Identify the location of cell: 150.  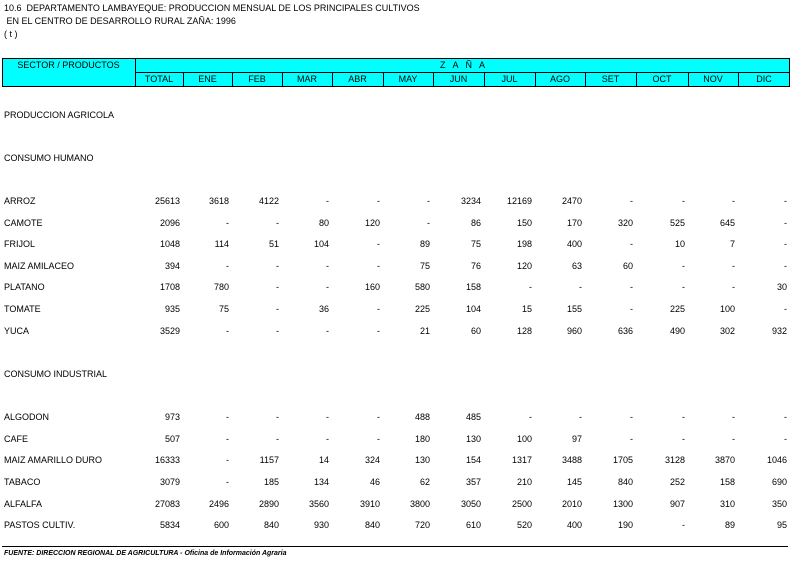
(524, 222).